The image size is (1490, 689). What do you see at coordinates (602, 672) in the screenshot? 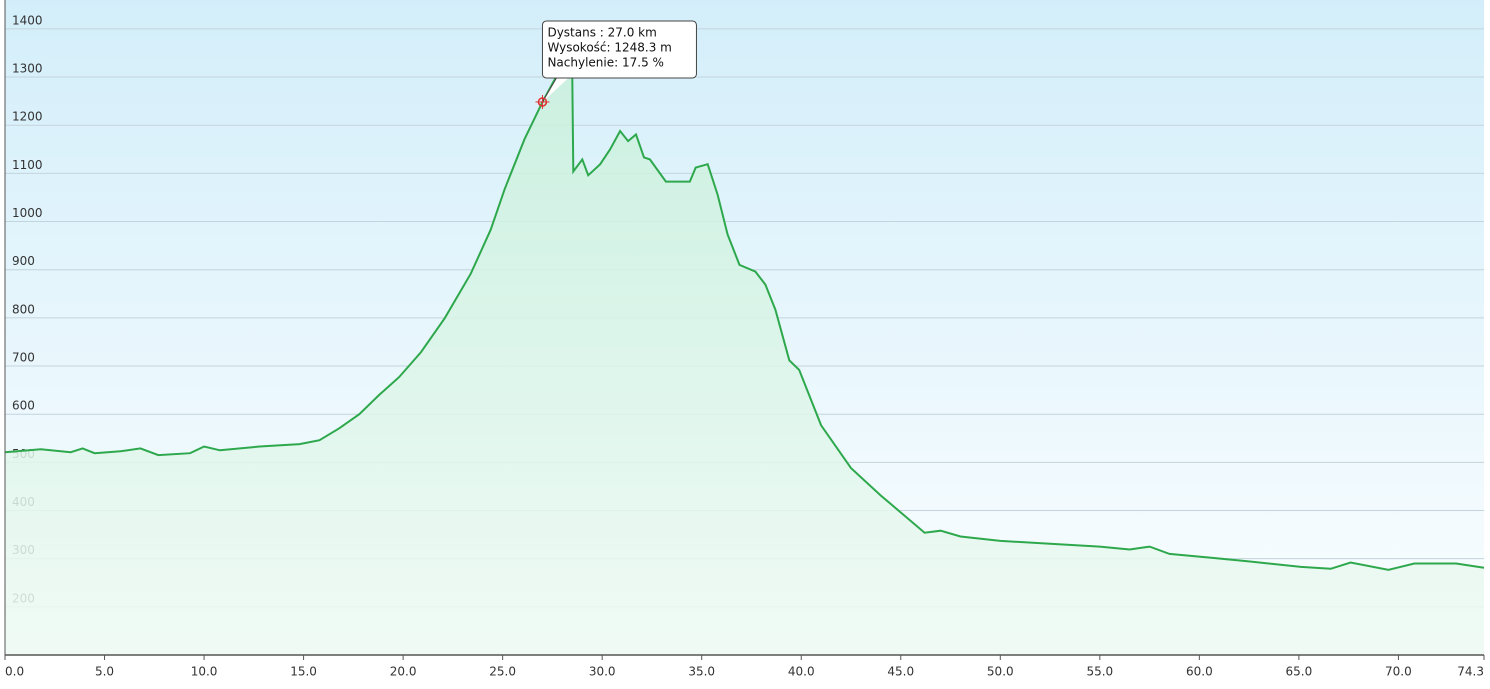
I see `x-tick-label: 30.0` at bounding box center [602, 672].